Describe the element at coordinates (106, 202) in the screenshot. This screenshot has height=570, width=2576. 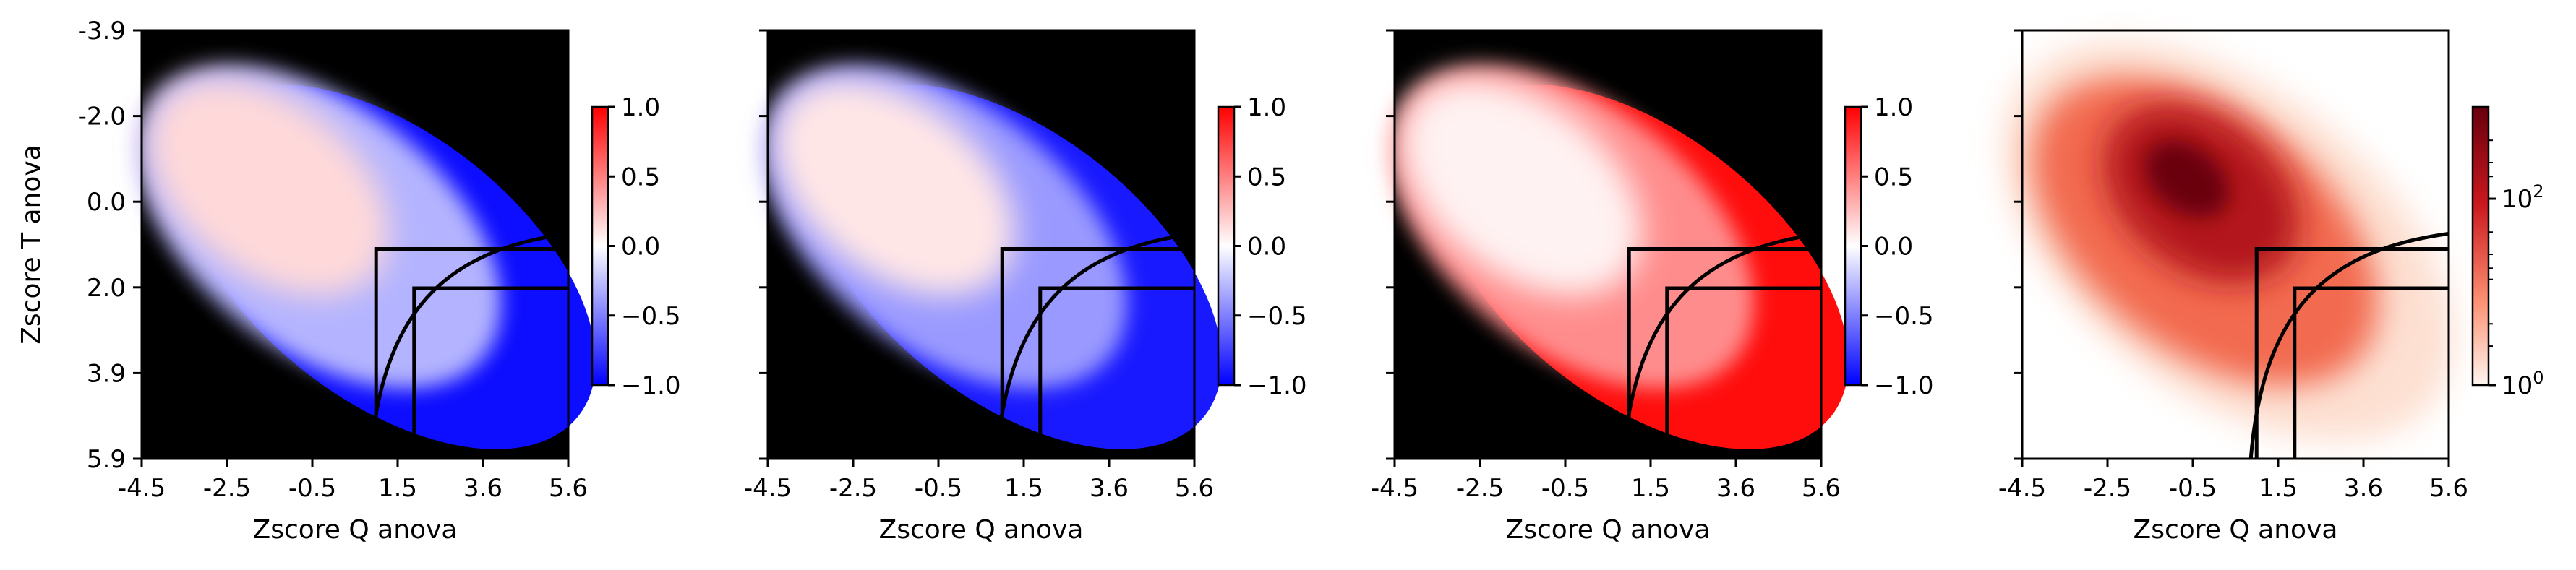
I see `y-tick-label: 0.0` at that location.